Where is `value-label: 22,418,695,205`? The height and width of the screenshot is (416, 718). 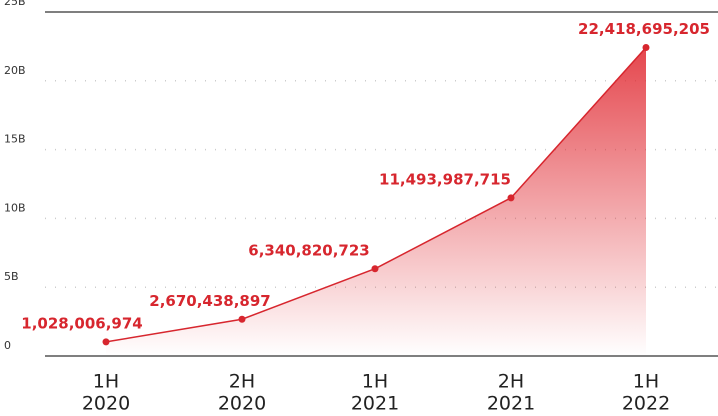
value-label: 22,418,695,205 is located at coordinates (644, 29).